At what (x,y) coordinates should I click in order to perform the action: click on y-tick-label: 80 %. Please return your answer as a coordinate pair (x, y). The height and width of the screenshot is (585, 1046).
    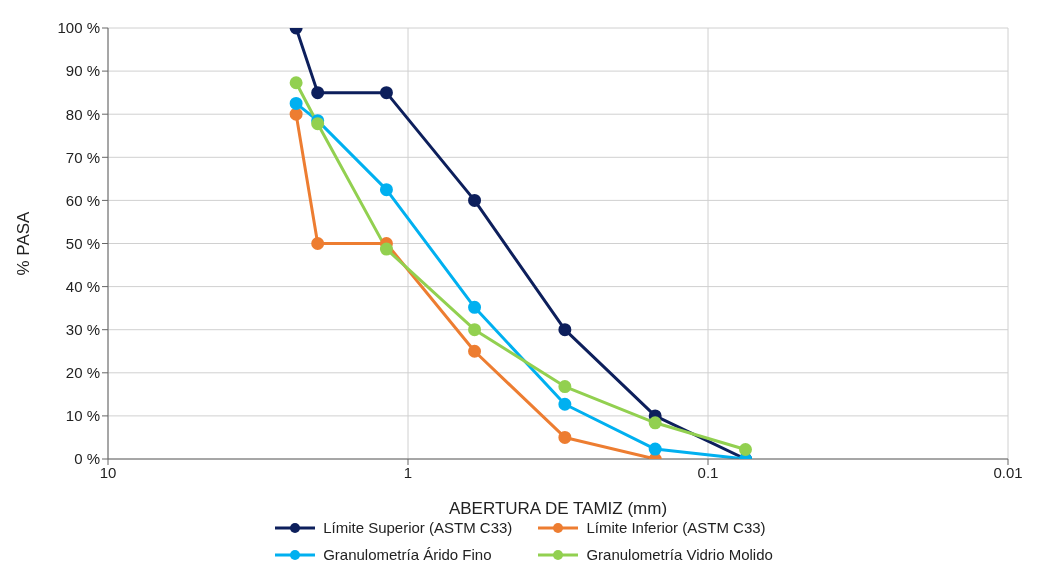
    Looking at the image, I should click on (82, 114).